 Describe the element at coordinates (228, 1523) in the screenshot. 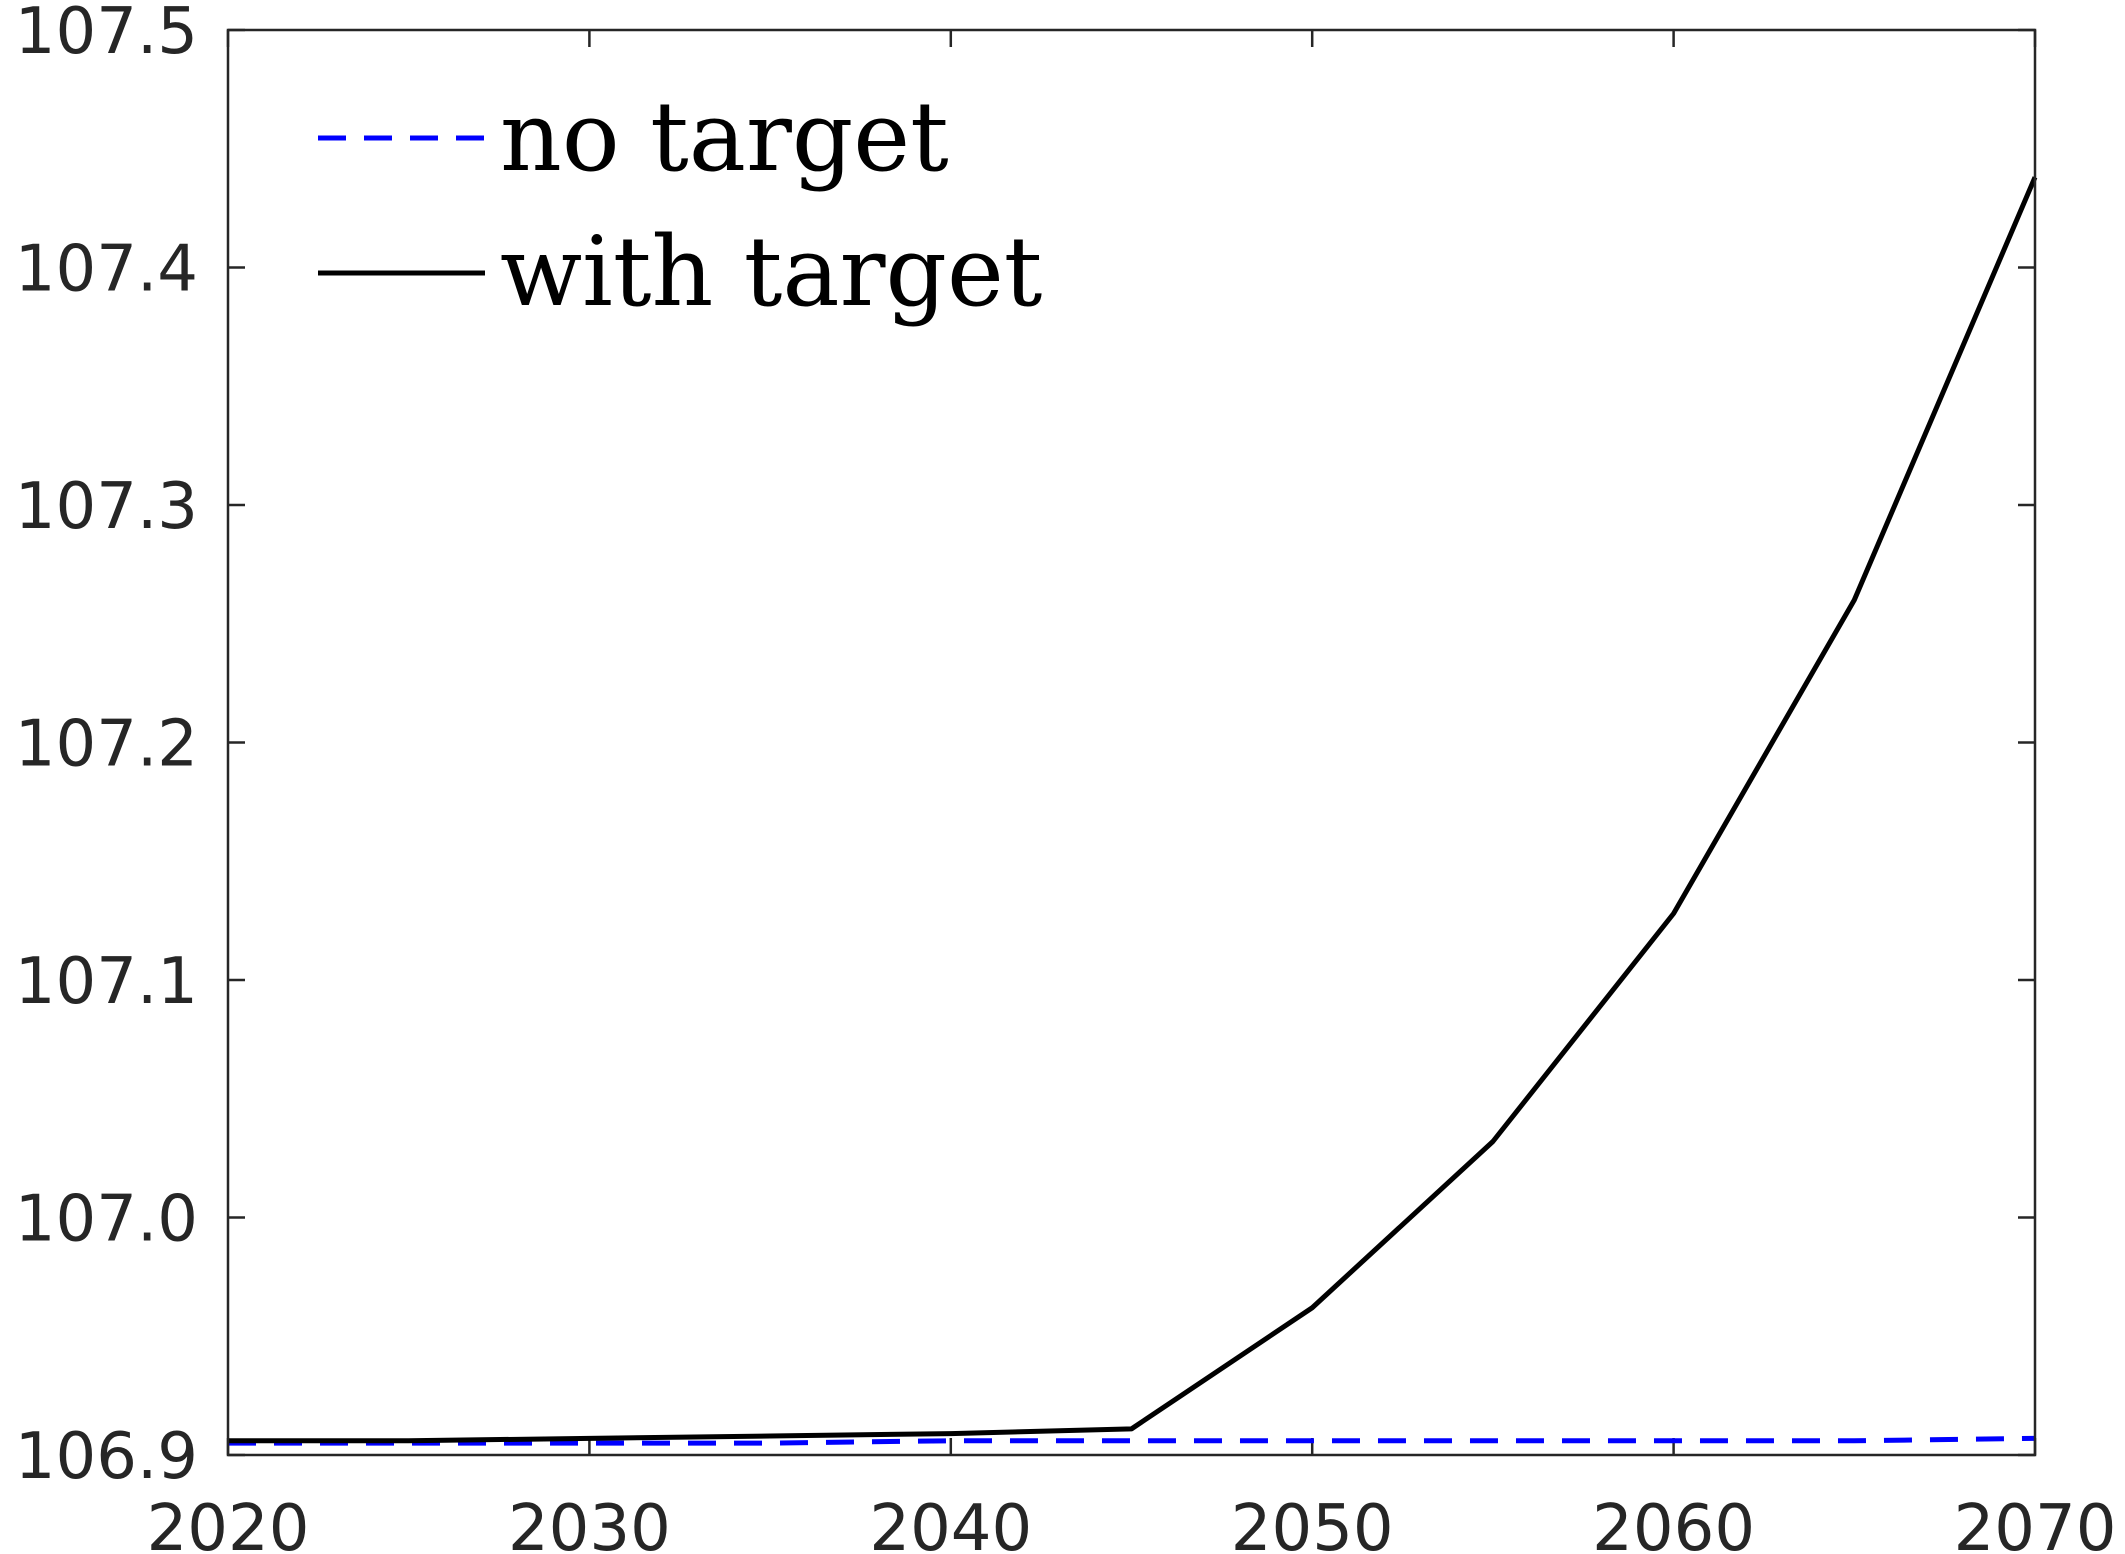

I see `x-tick-label: 2020` at that location.